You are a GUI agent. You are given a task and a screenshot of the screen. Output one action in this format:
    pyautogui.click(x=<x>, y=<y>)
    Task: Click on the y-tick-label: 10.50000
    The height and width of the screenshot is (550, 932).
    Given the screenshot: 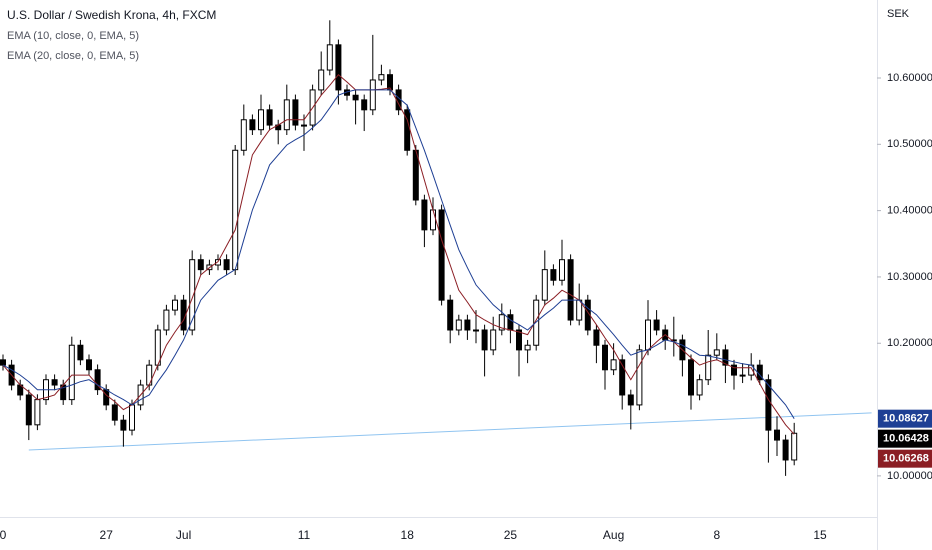 What is the action you would take?
    pyautogui.click(x=909, y=144)
    